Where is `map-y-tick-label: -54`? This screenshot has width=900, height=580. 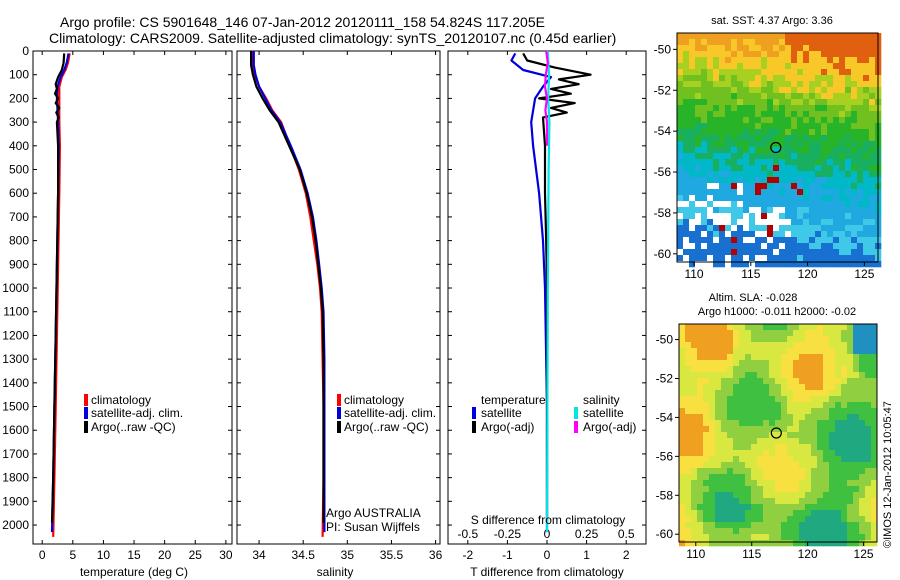 map-y-tick-label: -54 is located at coordinates (663, 131).